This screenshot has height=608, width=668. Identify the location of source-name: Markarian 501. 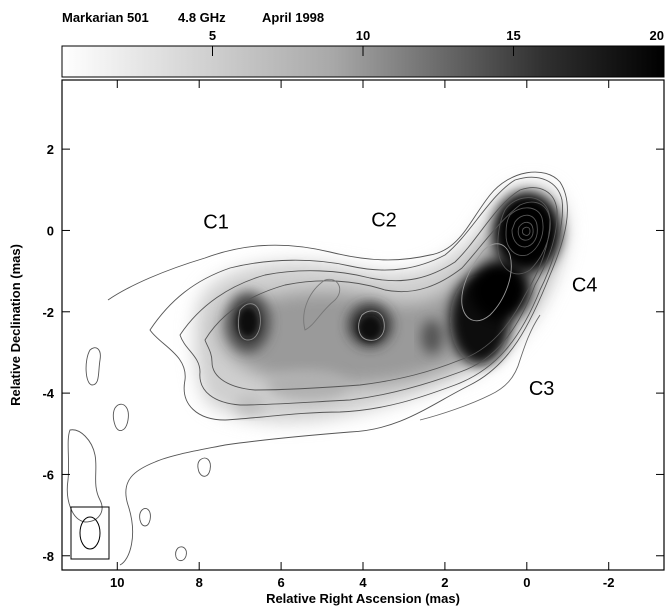
(105, 17).